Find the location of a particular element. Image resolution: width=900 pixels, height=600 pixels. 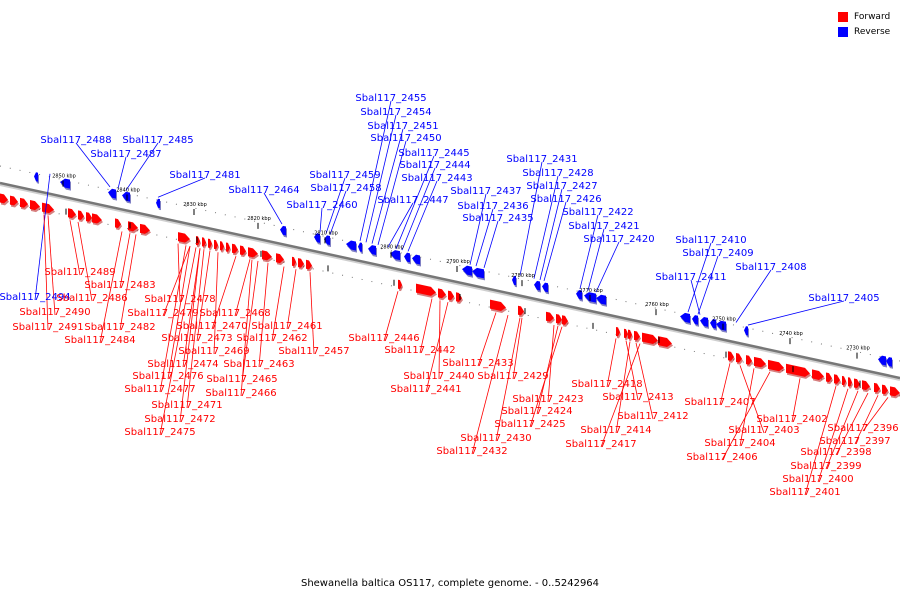

forward-gene-label: Sbal117_2441 is located at coordinates (425, 389).